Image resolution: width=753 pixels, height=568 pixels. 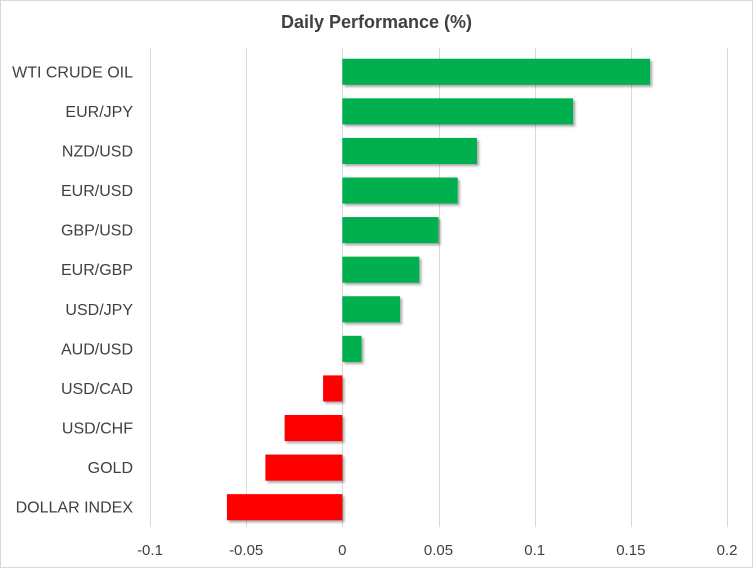 I want to click on x-tick-label: 0.05, so click(x=438, y=550).